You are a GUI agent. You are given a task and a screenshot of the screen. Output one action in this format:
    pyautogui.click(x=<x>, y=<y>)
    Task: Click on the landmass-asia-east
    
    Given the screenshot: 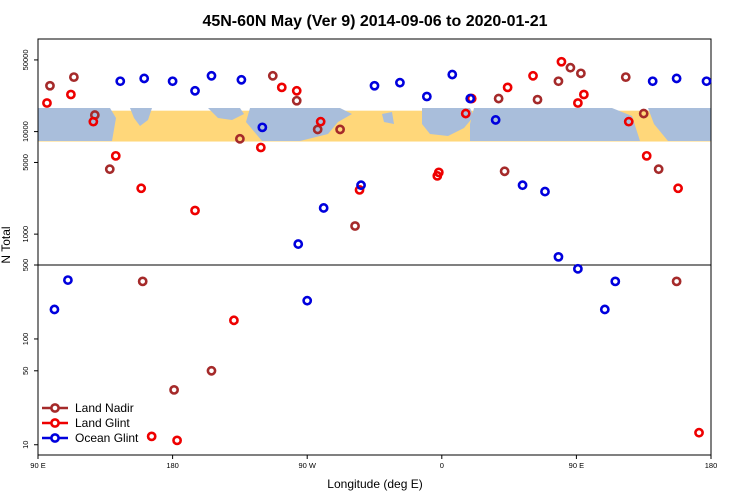 What is the action you would take?
    pyautogui.click(x=679, y=124)
    